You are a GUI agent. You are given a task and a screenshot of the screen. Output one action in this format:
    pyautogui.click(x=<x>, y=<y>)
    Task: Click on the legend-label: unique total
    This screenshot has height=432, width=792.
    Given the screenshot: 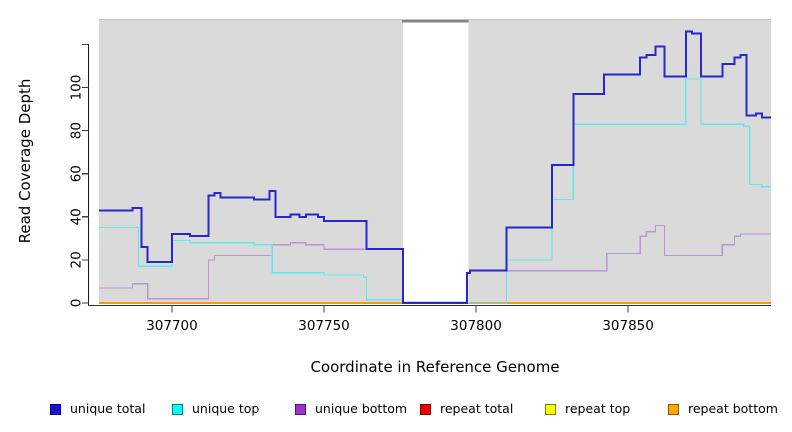 What is the action you would take?
    pyautogui.click(x=108, y=408)
    